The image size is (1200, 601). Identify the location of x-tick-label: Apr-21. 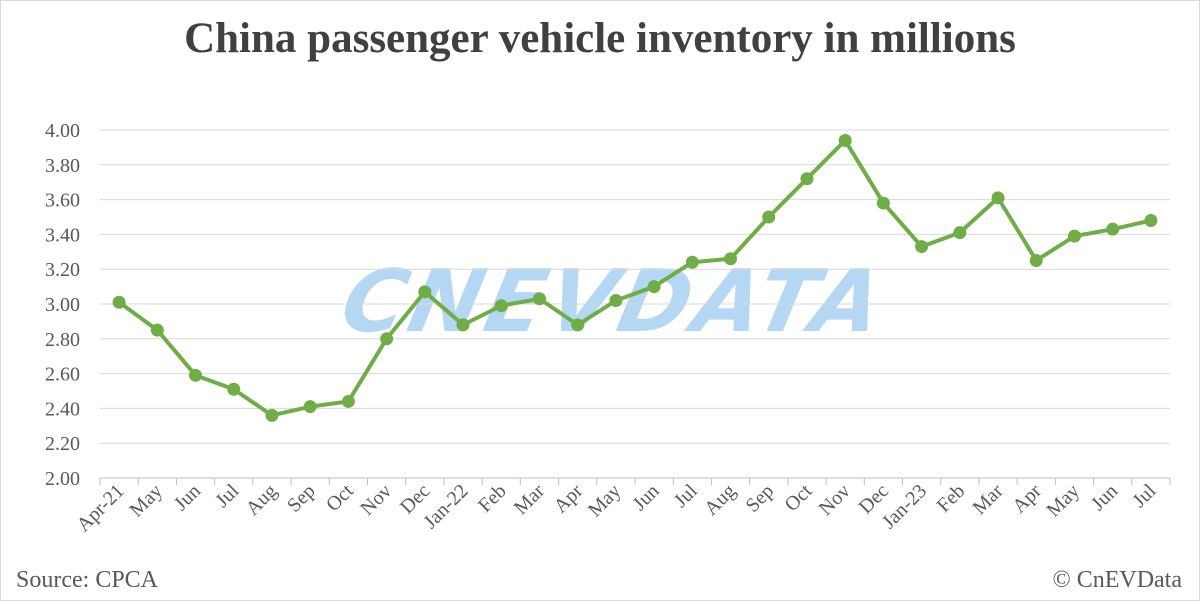
(101, 508).